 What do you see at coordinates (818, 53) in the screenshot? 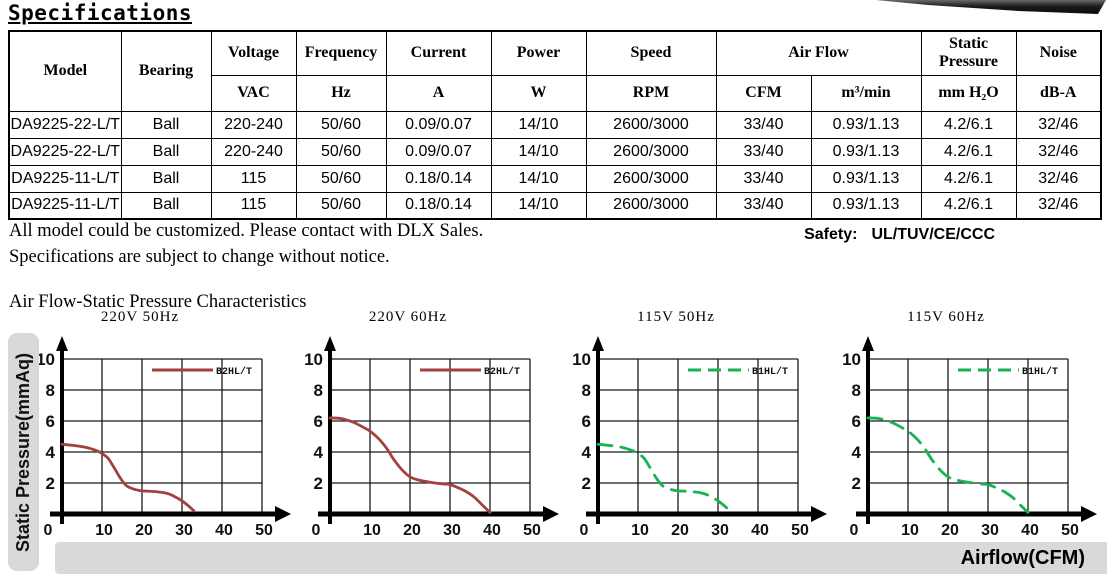
I see `col-header-airflow: Air Flow` at bounding box center [818, 53].